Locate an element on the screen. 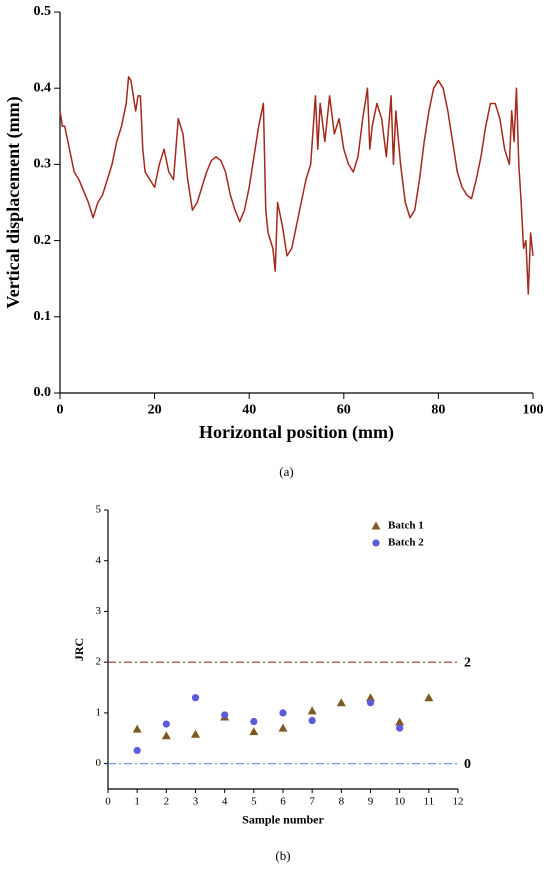  y-axis-label: JRC is located at coordinates (79, 649).